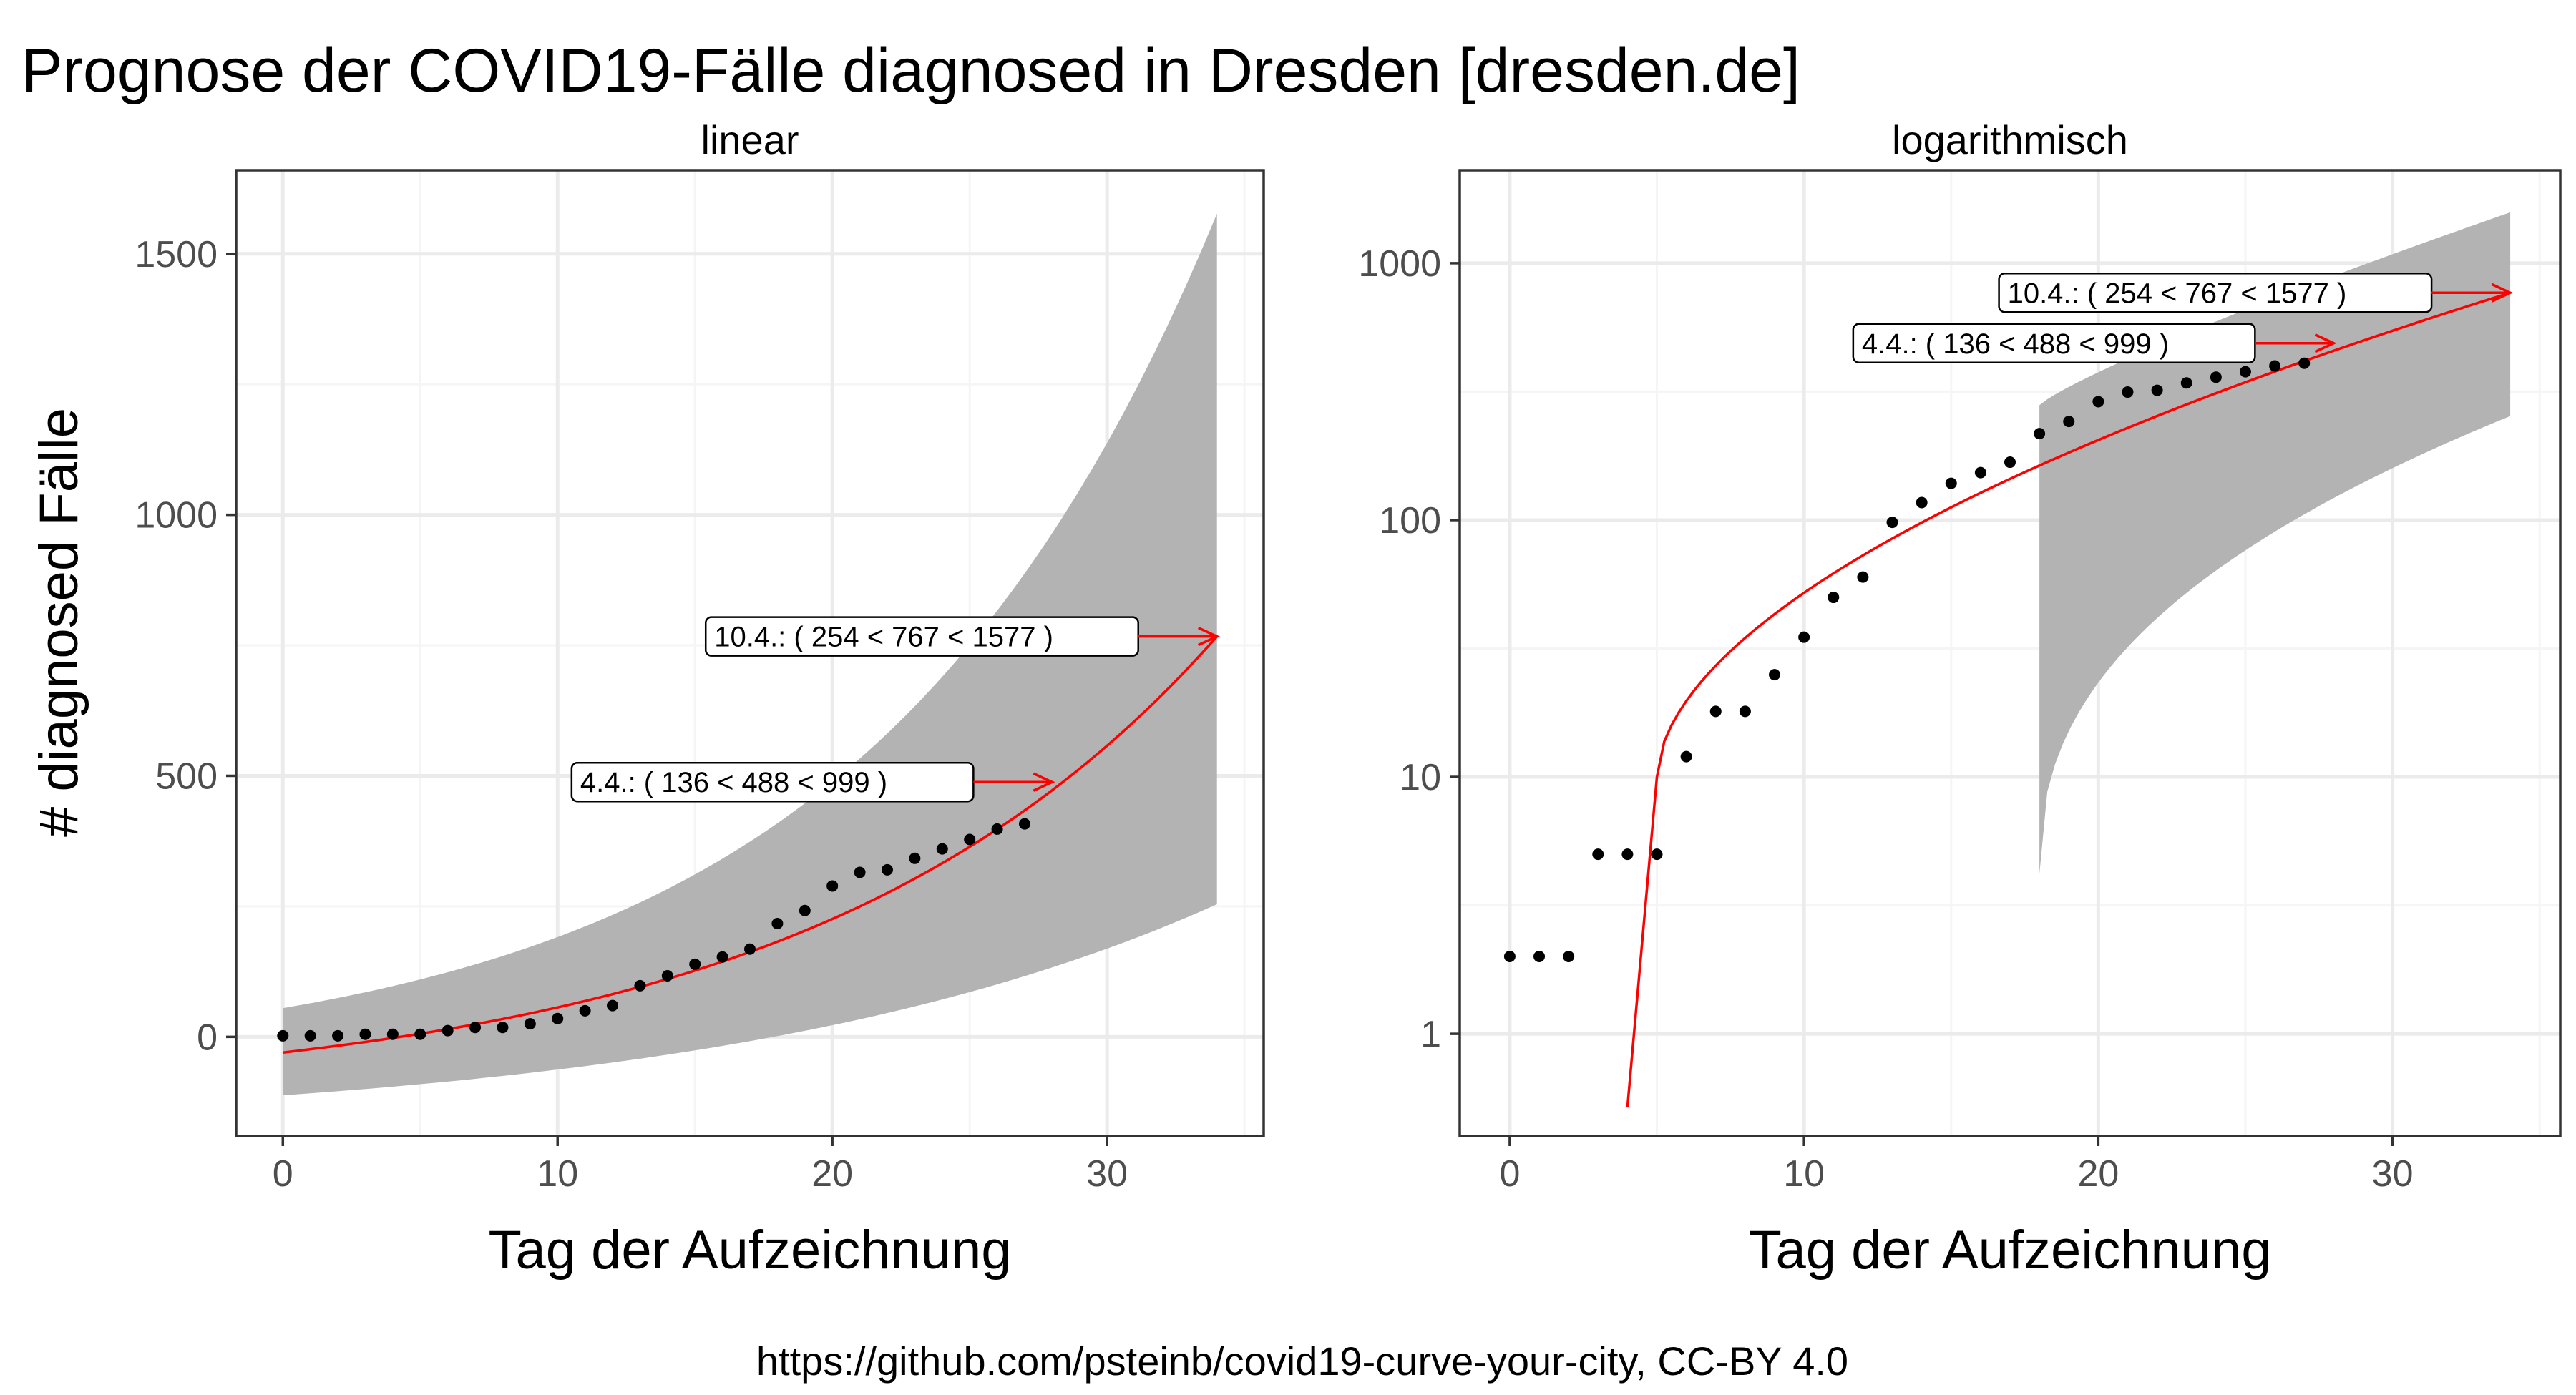  What do you see at coordinates (1410, 521) in the screenshot?
I see `y-tick-label: 100` at bounding box center [1410, 521].